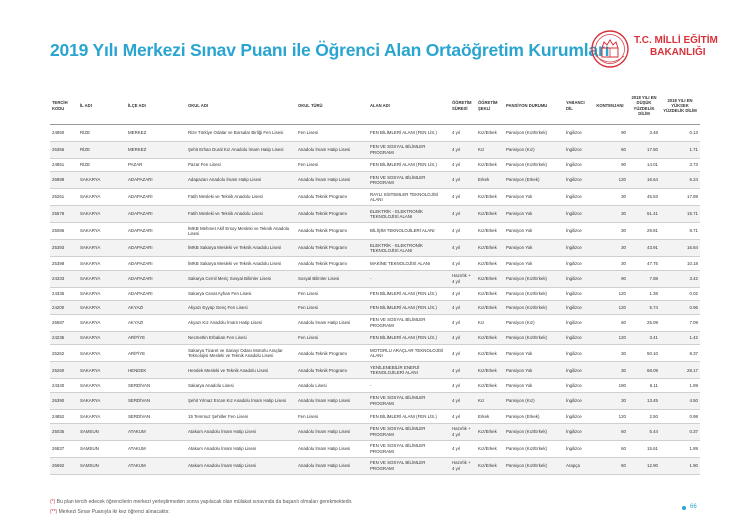 This screenshot has height=530, width=750. What do you see at coordinates (64, 432) in the screenshot?
I see `cell-code: 25035` at bounding box center [64, 432].